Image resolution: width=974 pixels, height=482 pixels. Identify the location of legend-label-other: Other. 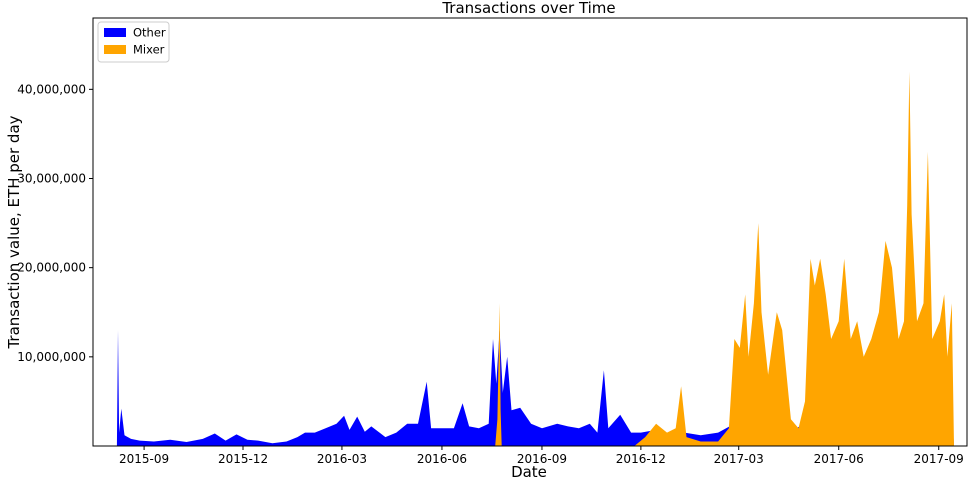
(149, 33).